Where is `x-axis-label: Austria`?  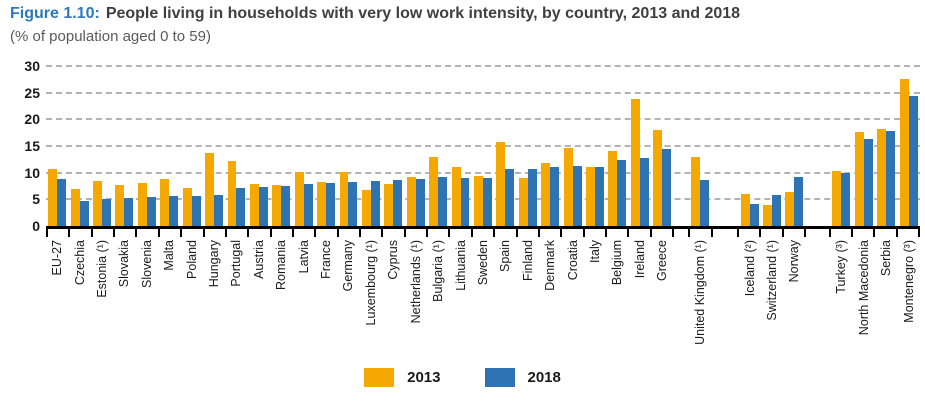 x-axis-label: Austria is located at coordinates (258, 259).